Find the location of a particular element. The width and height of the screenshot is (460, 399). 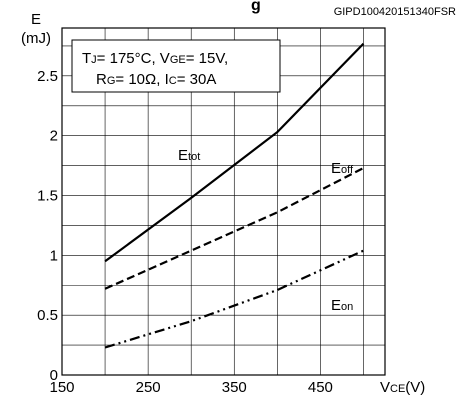

y-axis-unit: (mJ) is located at coordinates (36, 38).